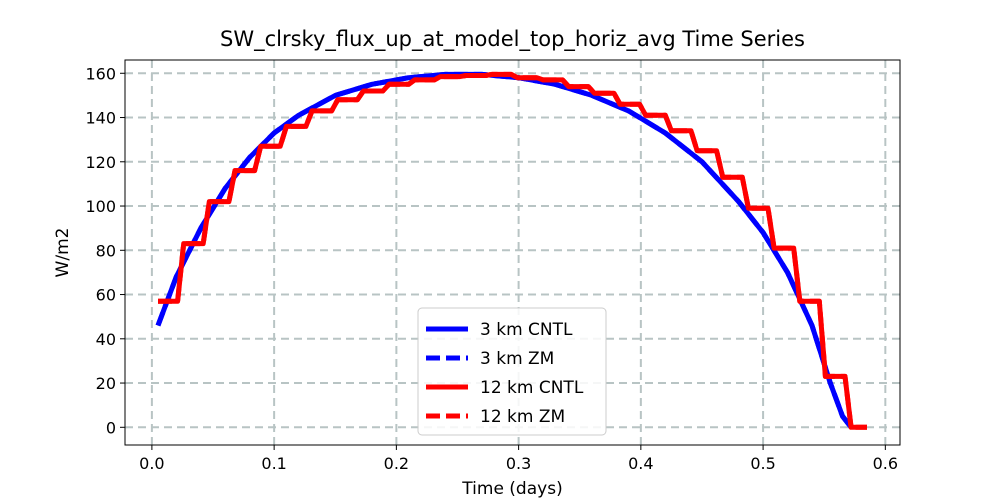  Describe the element at coordinates (151, 463) in the screenshot. I see `x-tick-label: 0.0` at that location.